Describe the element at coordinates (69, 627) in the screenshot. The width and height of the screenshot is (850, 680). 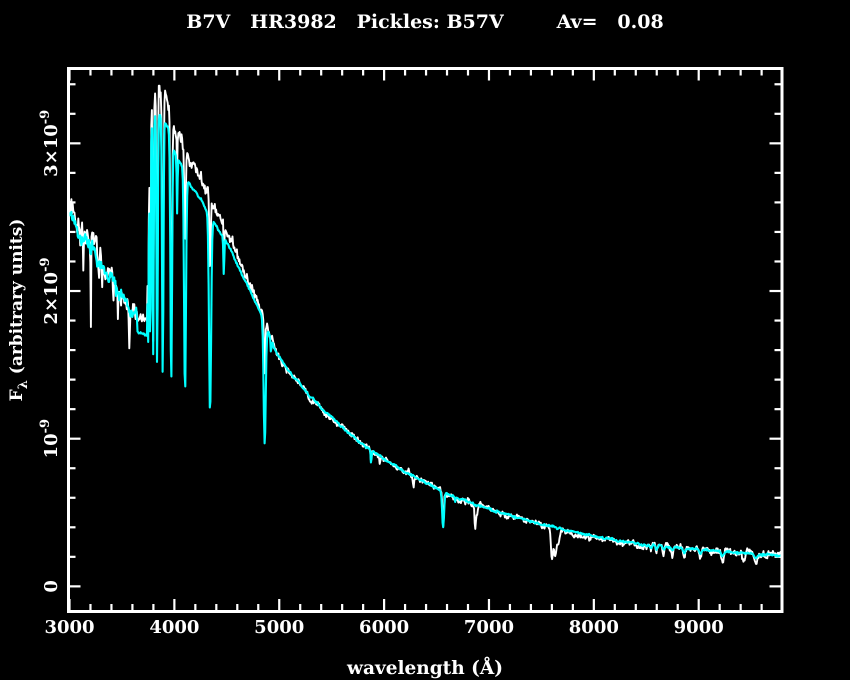
I see `x-tick-label: 3000` at that location.